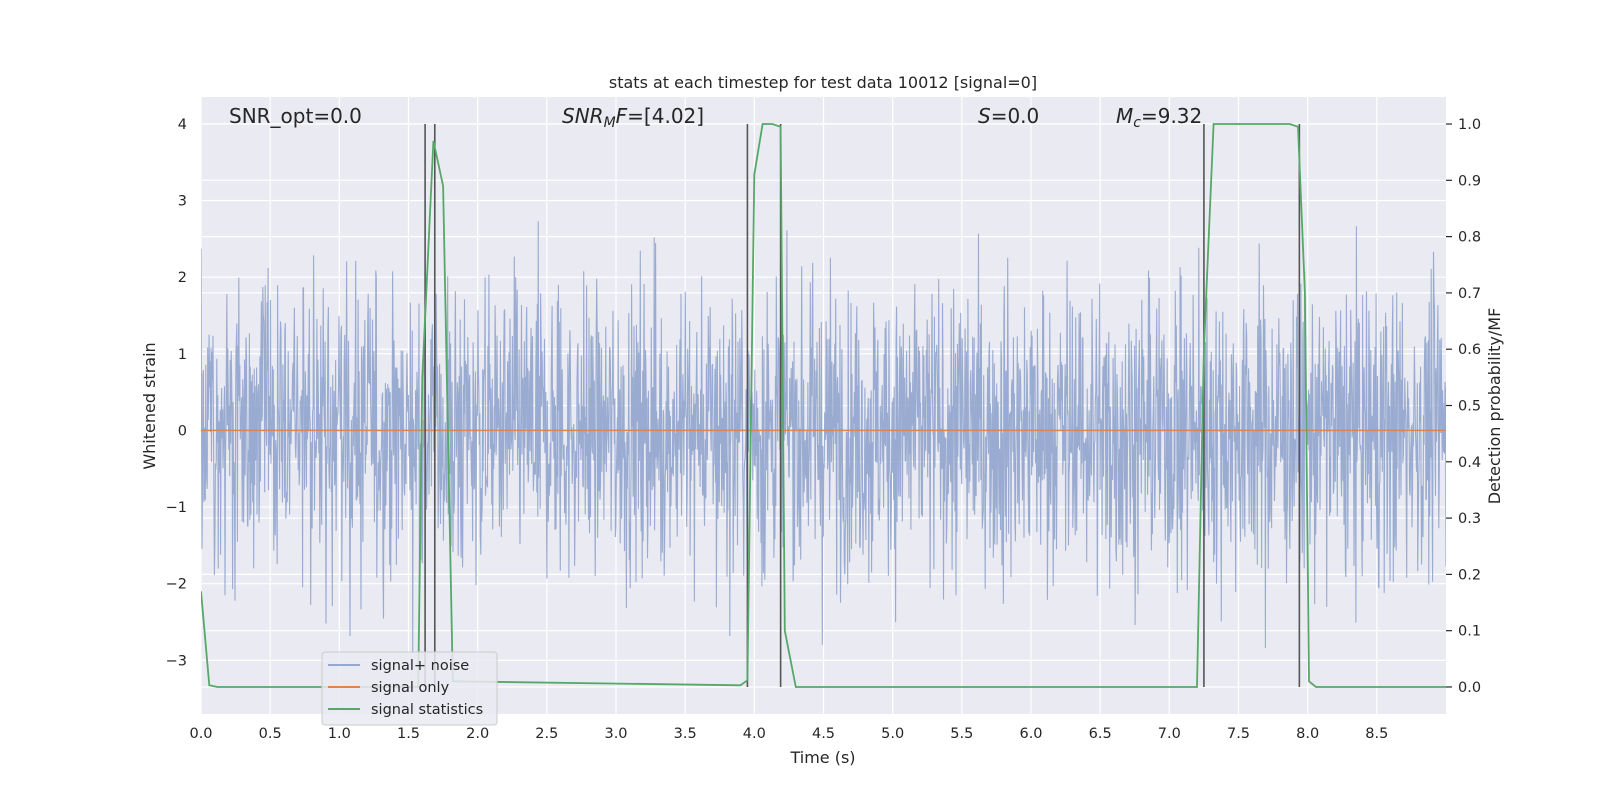 This screenshot has width=1600, height=800. I want to click on x-tick-label: 7.0, so click(1169, 734).